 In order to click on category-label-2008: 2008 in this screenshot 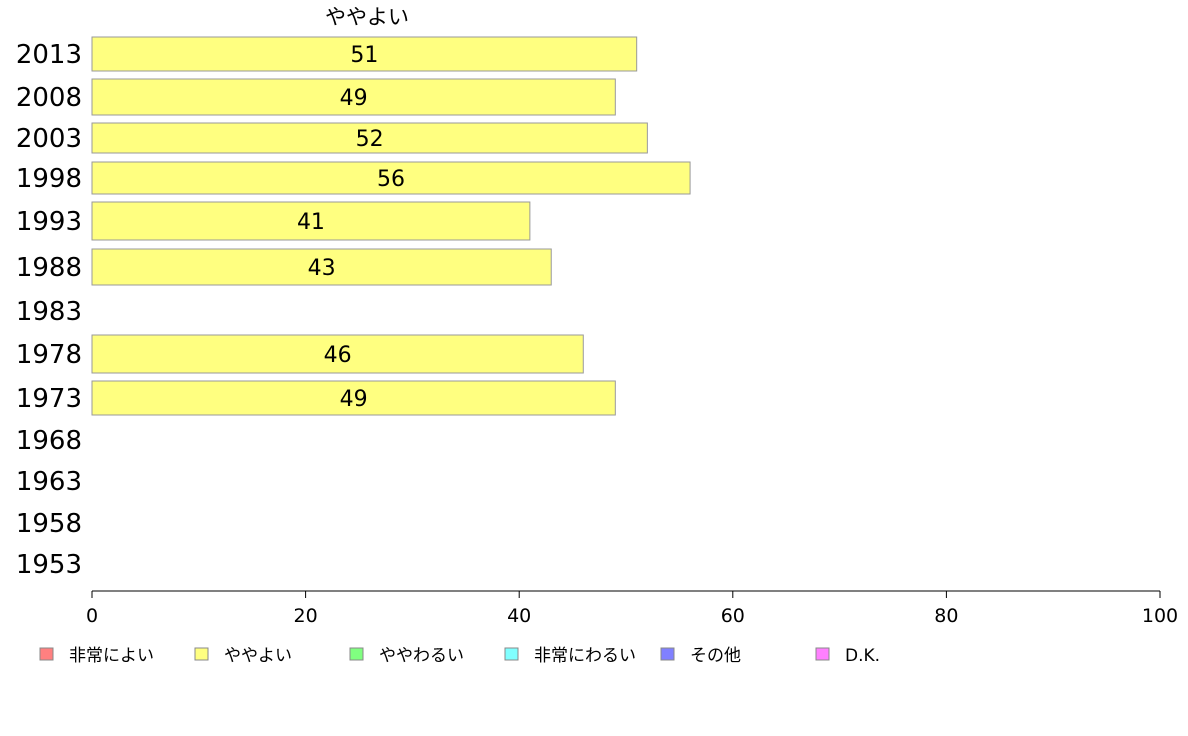, I will do `click(49, 98)`.